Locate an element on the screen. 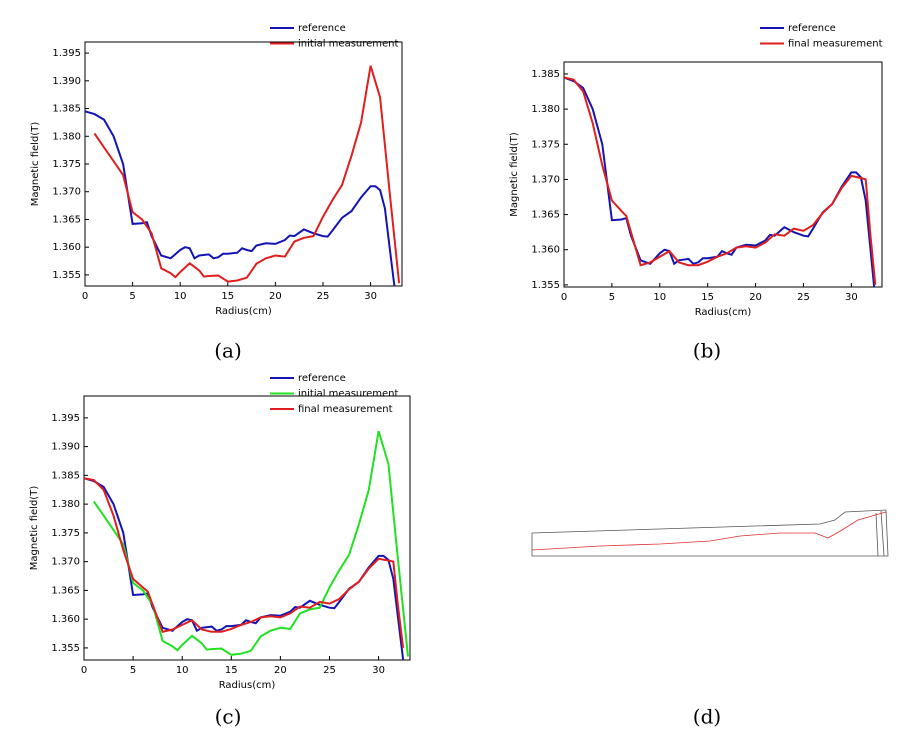  caption: (a) is located at coordinates (228, 351).